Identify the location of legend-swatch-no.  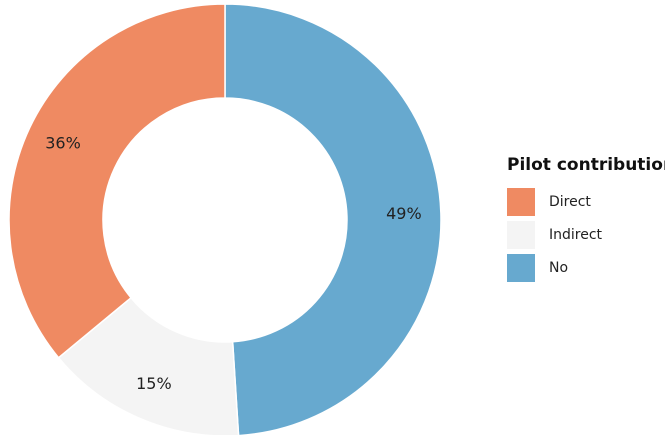
(521, 267).